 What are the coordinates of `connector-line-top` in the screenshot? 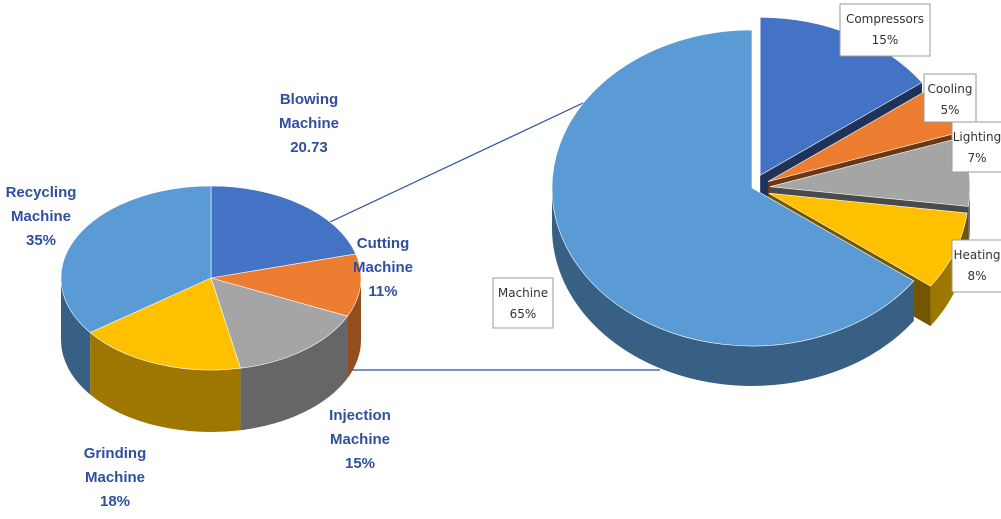 It's located at (481, 151).